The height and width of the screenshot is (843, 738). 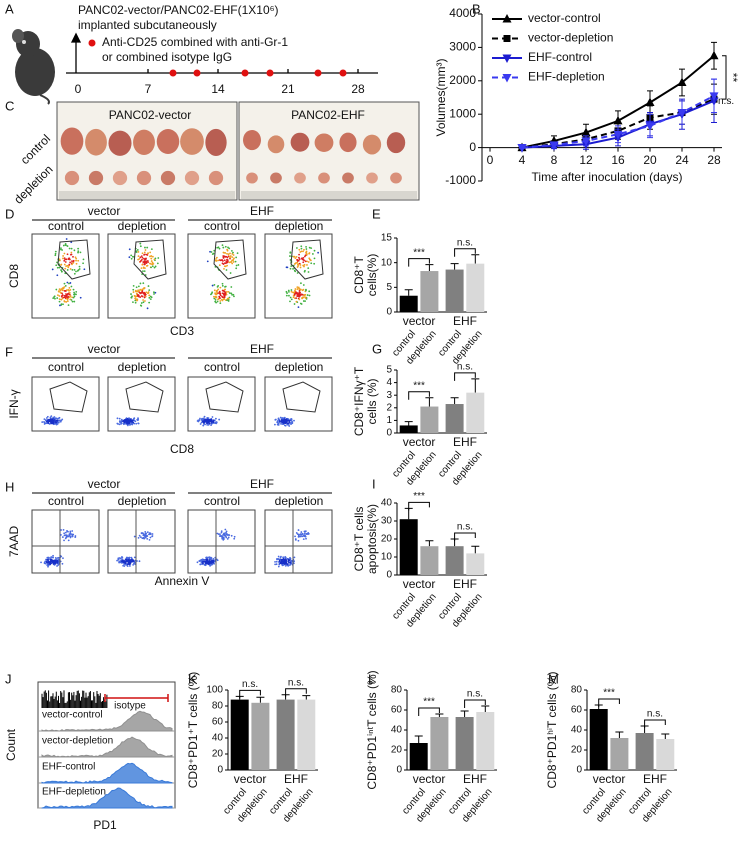 What do you see at coordinates (618, 160) in the screenshot?
I see `x-tick-label: 16` at bounding box center [618, 160].